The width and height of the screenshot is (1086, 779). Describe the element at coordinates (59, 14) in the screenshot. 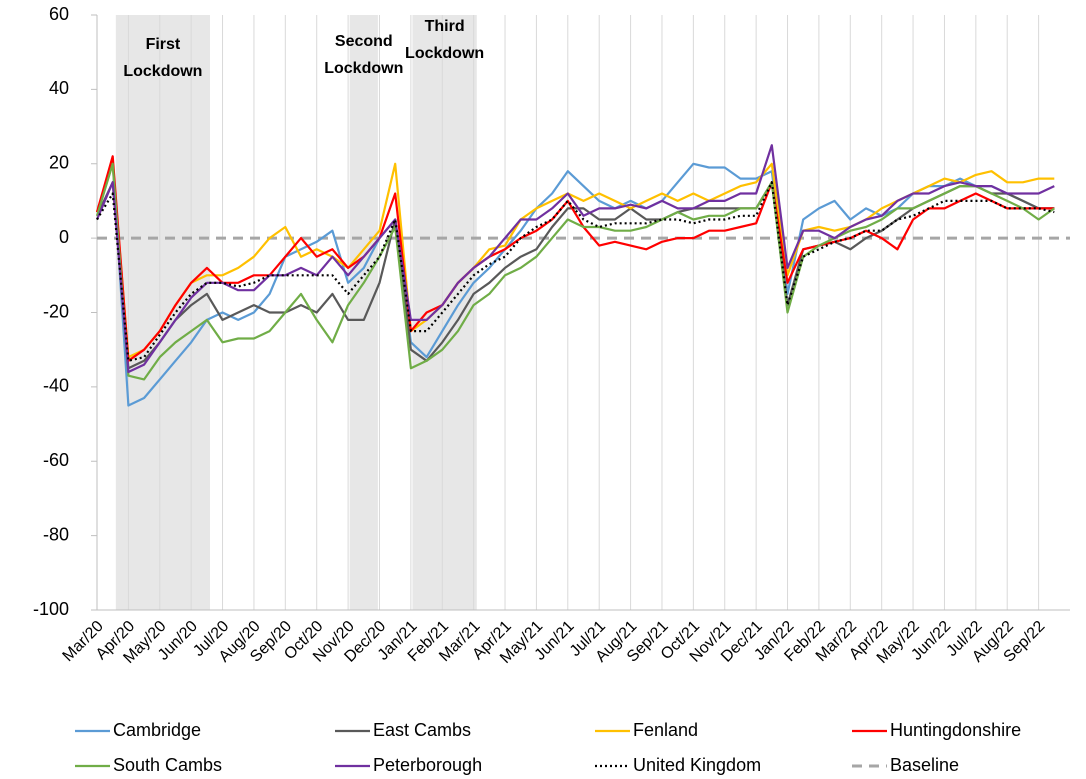

I see `y-tick-label: 60` at that location.